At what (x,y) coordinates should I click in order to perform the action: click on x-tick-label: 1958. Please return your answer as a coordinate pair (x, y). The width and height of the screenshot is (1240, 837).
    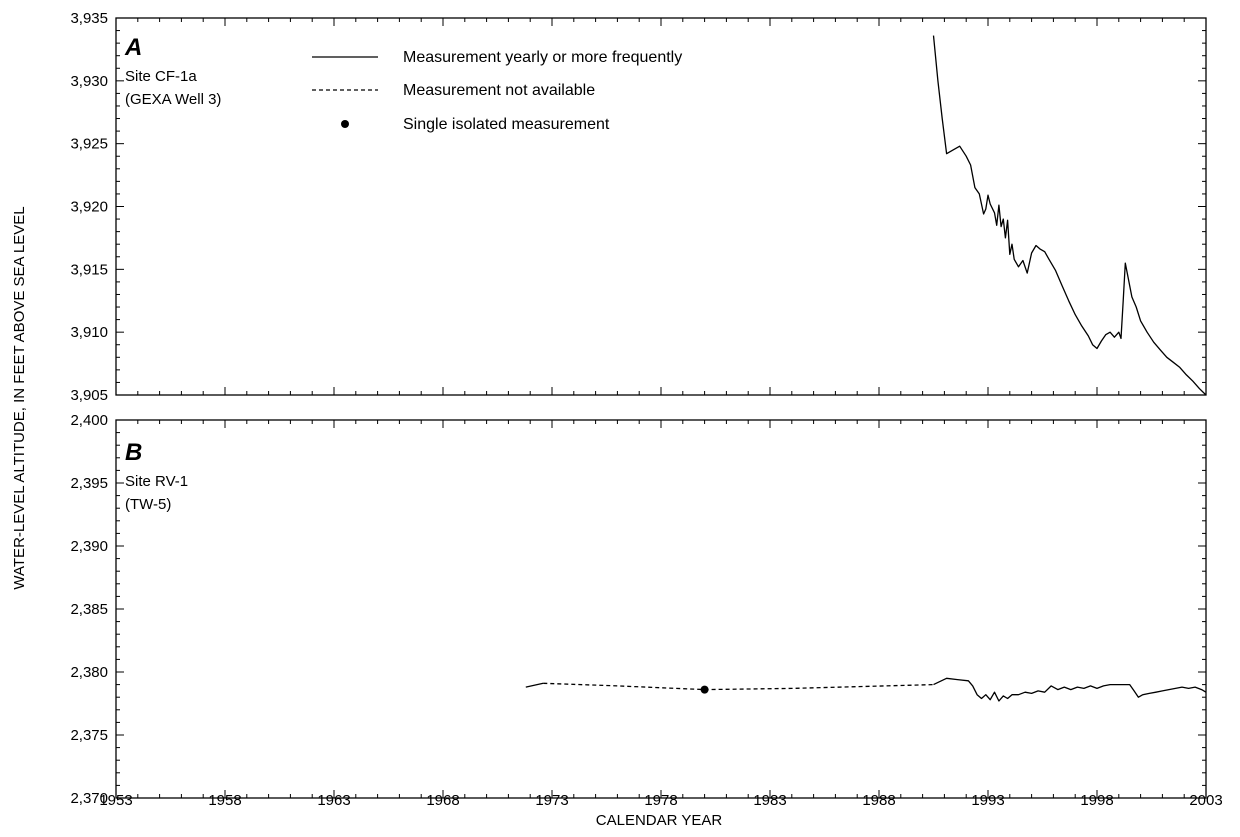
    Looking at the image, I should click on (224, 800).